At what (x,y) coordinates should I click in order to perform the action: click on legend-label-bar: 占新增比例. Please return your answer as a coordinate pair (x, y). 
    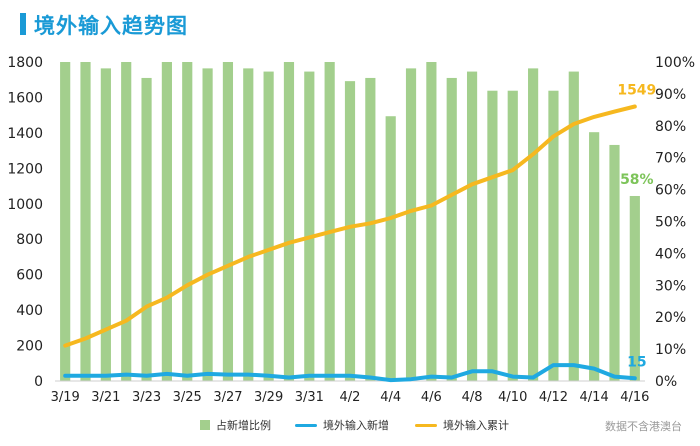
    Looking at the image, I should click on (243, 425).